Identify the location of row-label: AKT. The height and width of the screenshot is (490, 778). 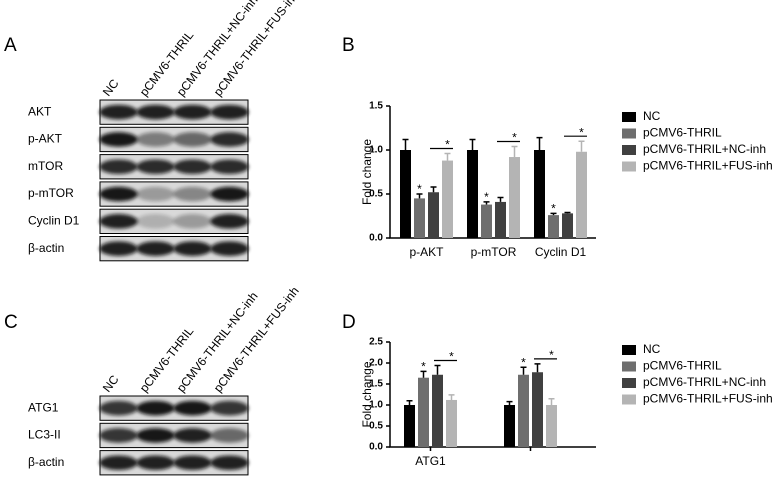
(40, 111).